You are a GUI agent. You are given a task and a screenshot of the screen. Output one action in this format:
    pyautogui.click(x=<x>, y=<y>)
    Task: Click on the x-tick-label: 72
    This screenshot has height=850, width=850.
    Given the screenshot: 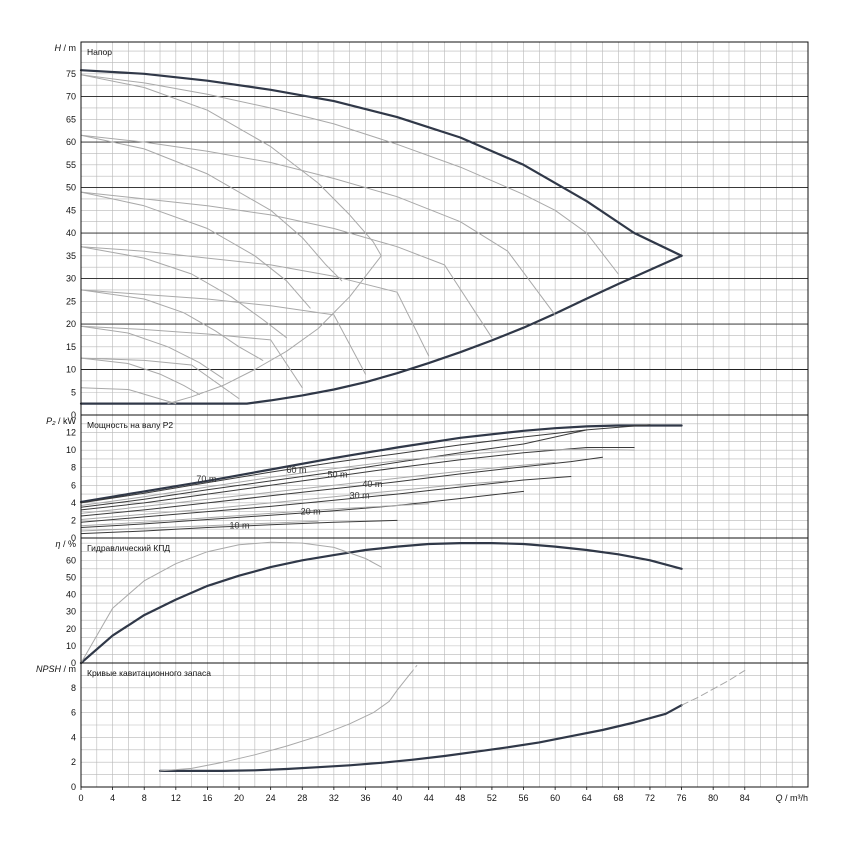 What is the action you would take?
    pyautogui.click(x=650, y=798)
    